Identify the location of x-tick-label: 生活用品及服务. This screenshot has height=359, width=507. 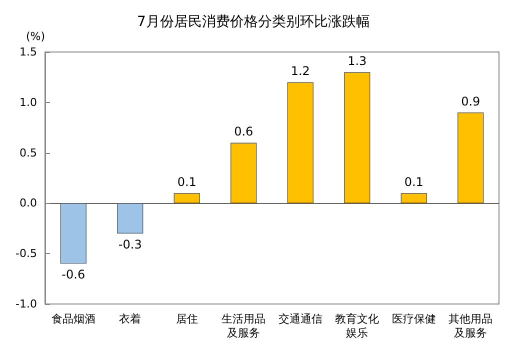
(244, 326).